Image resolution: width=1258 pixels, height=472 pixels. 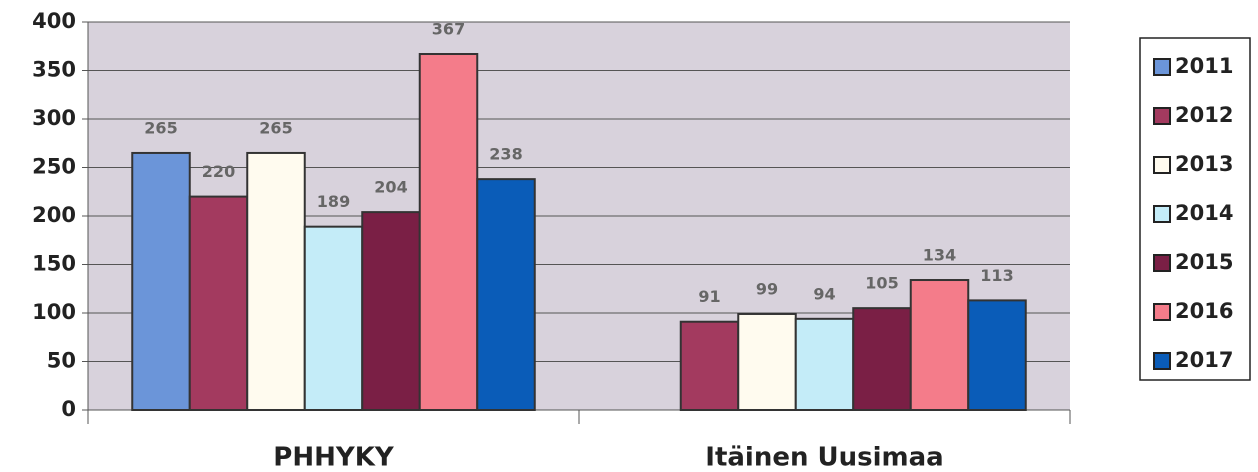 I want to click on y-tick-label: 50, so click(x=61, y=361).